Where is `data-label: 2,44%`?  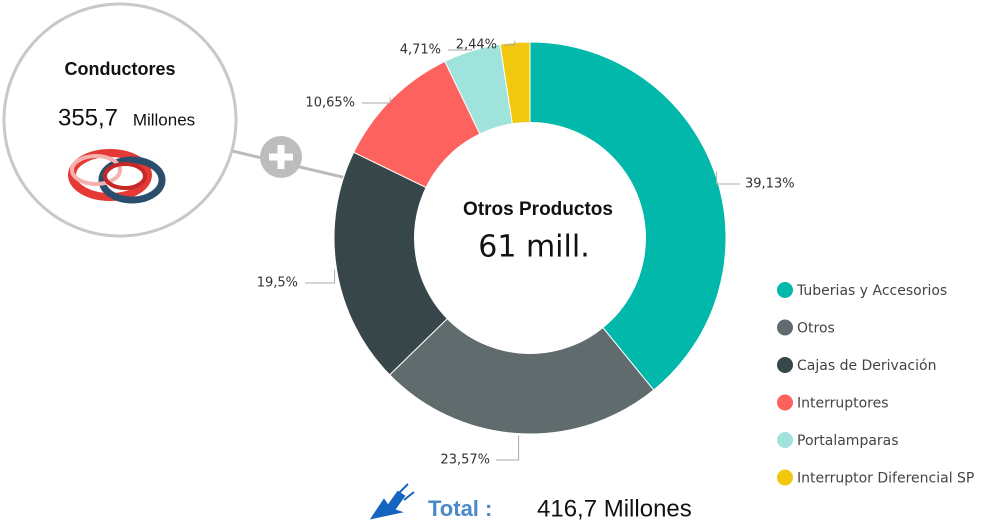 data-label: 2,44% is located at coordinates (476, 45).